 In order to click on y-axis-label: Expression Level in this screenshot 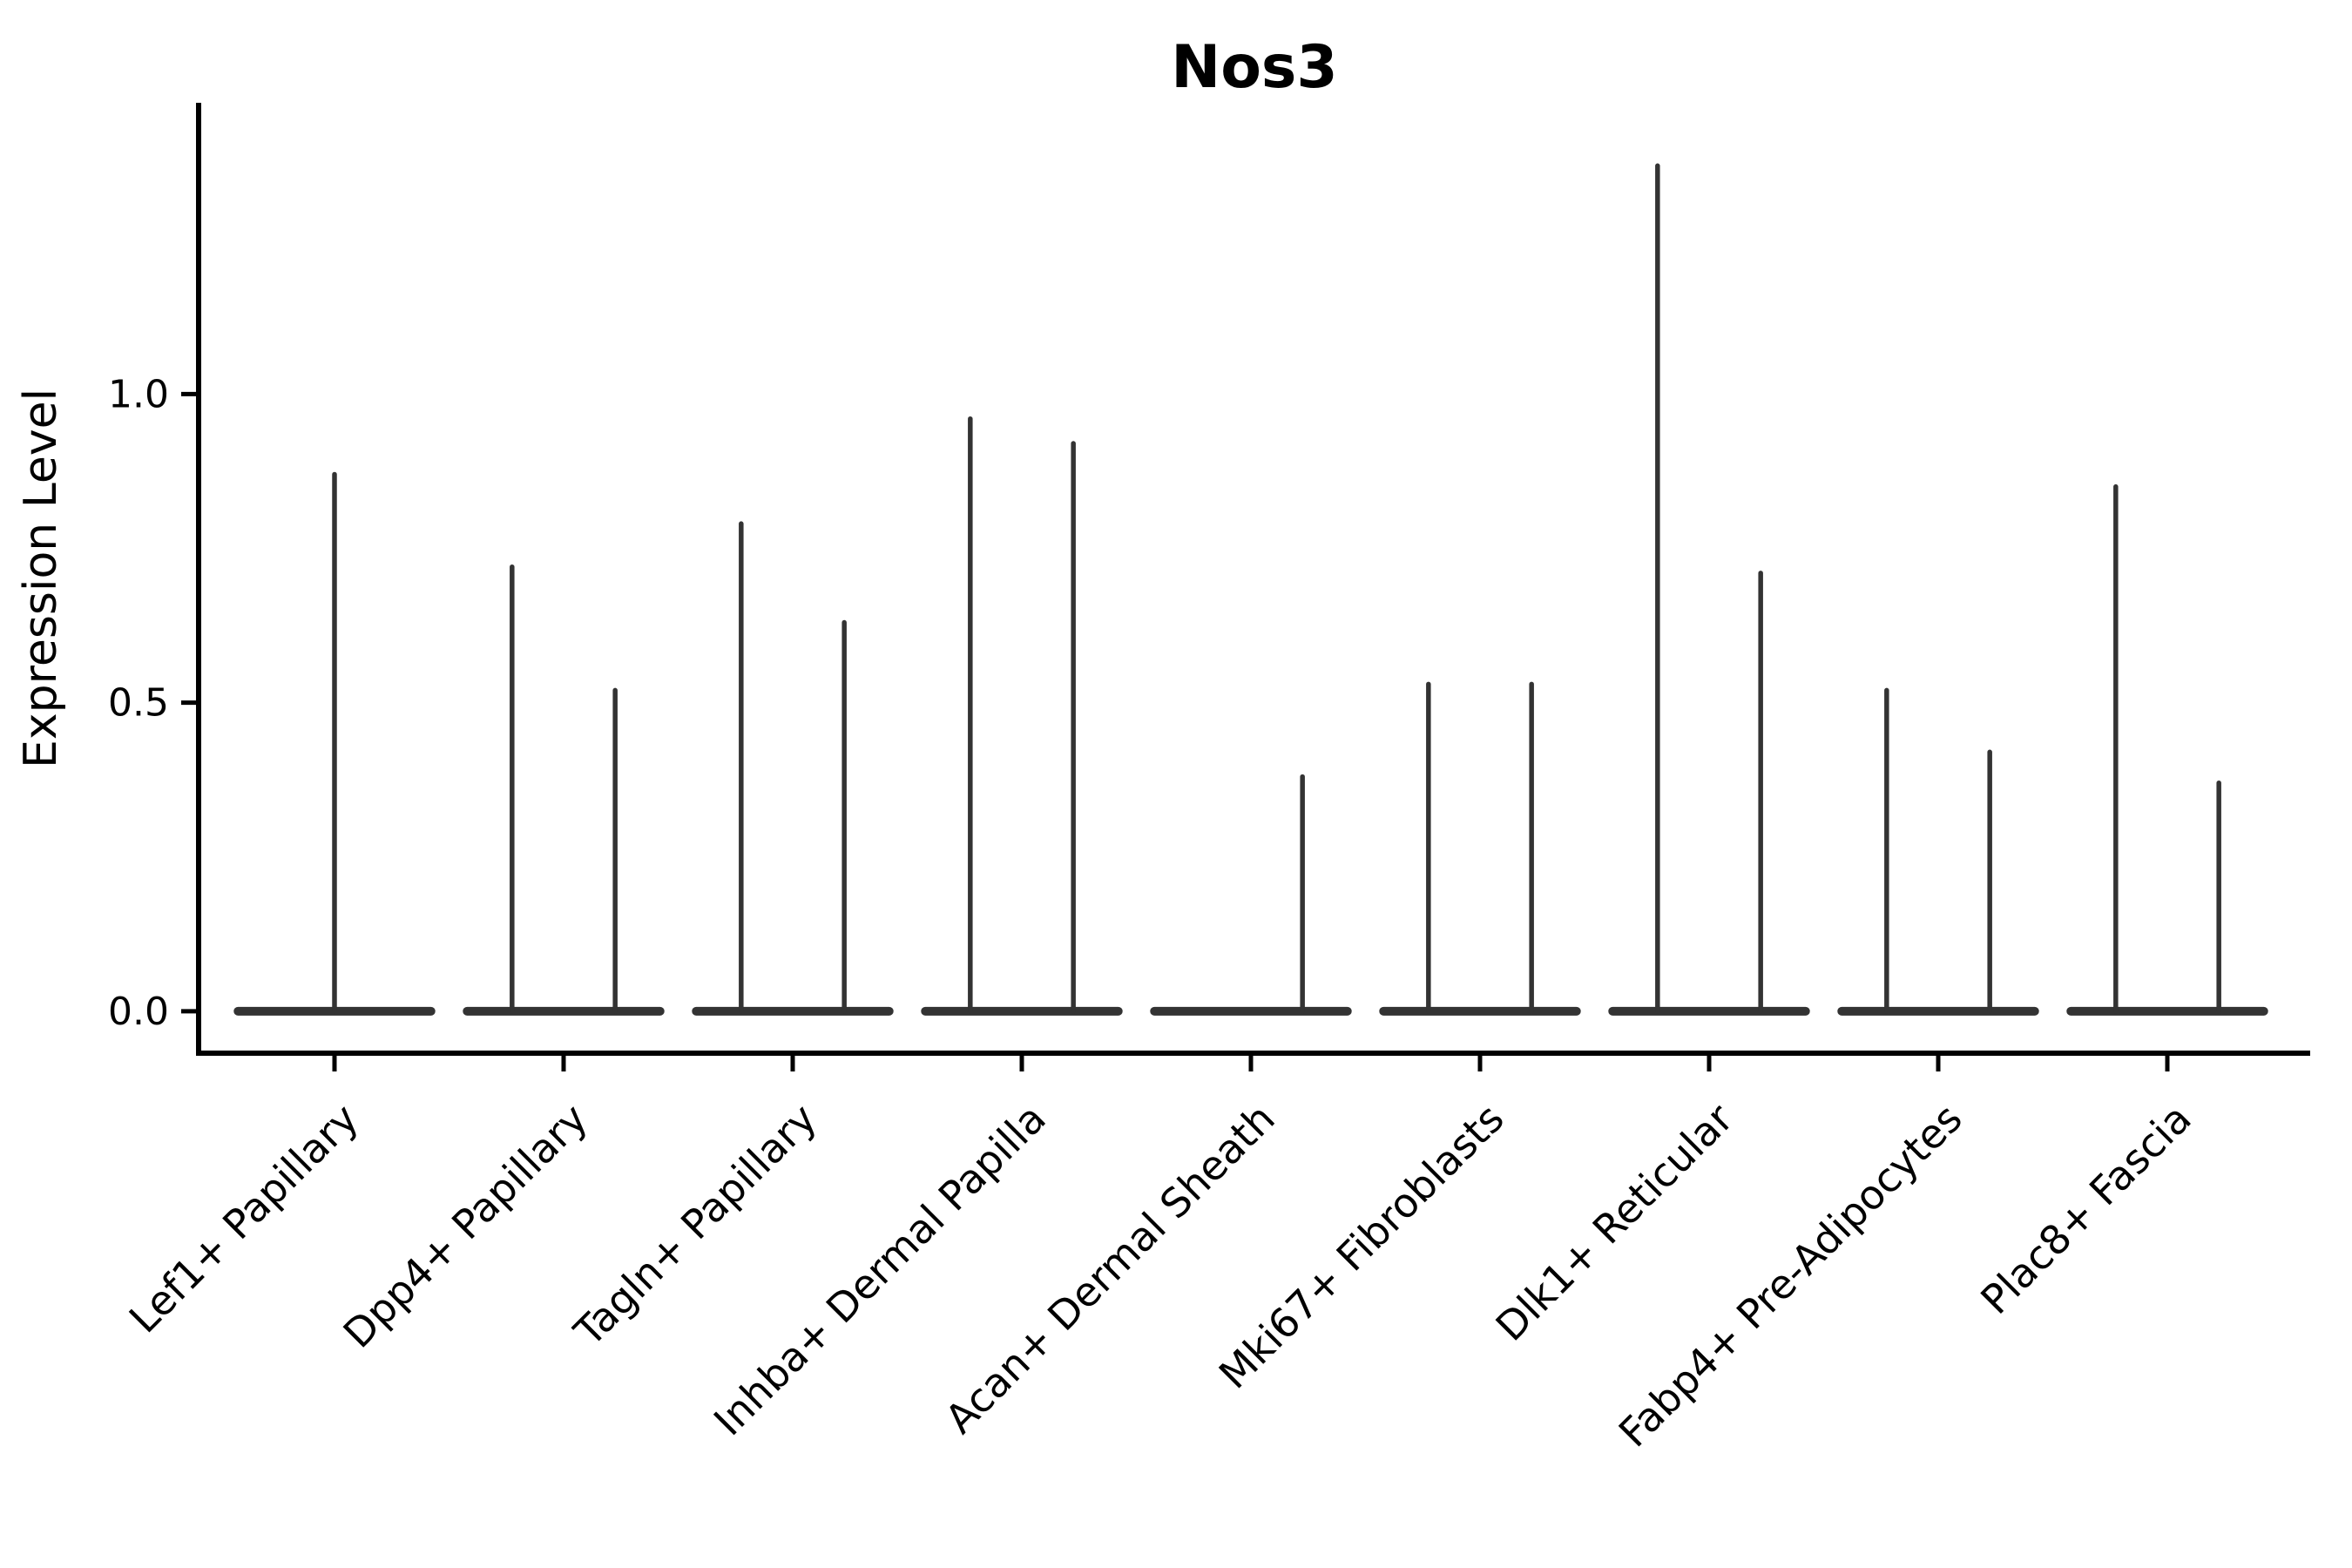, I will do `click(41, 578)`.